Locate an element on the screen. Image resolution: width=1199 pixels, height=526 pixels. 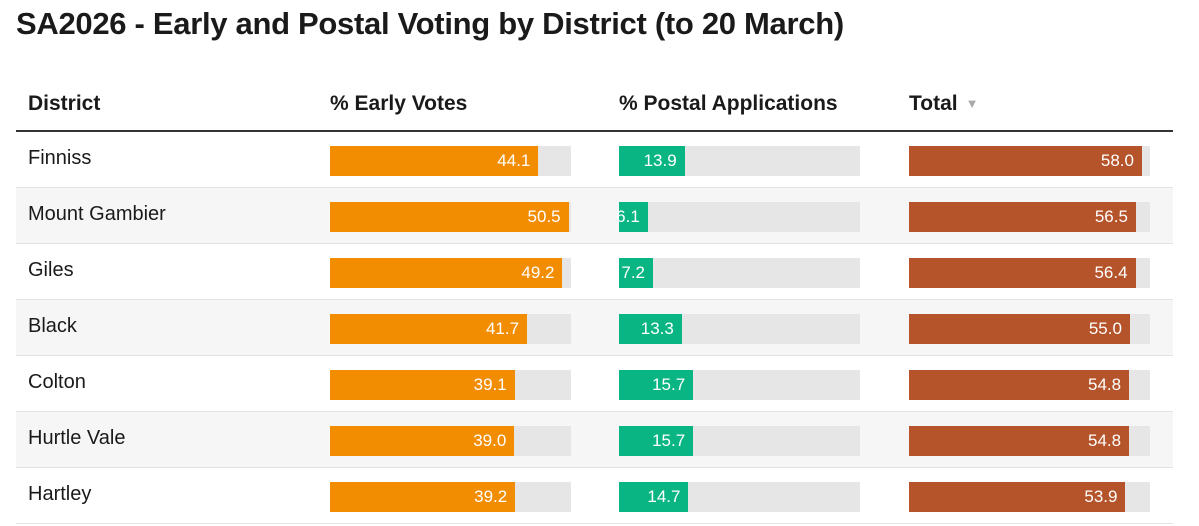
postal-bar-track: 14.7 is located at coordinates (739, 497).